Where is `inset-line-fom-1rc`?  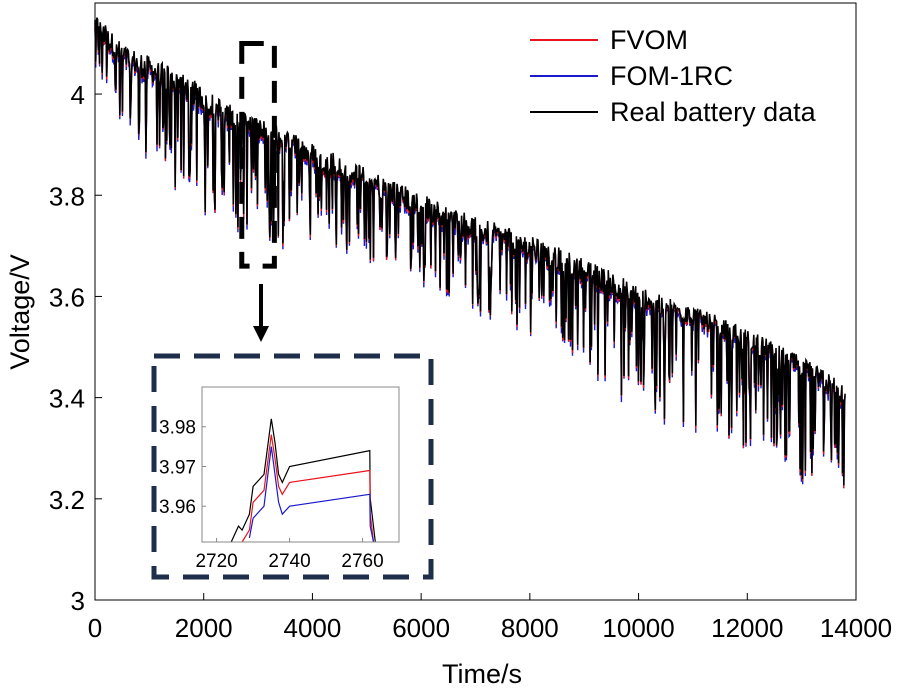
inset-line-fom-1rc is located at coordinates (311, 494).